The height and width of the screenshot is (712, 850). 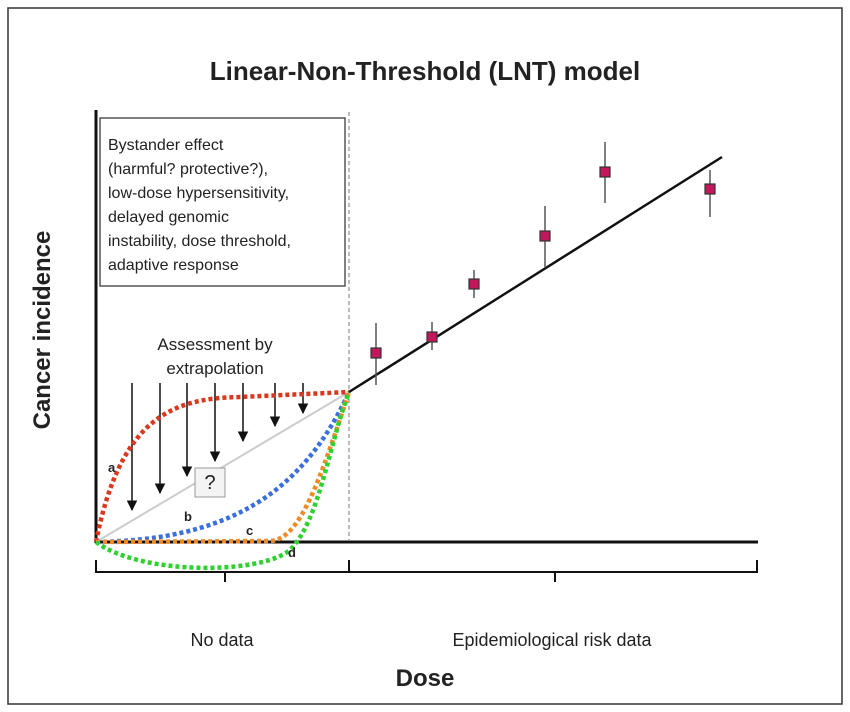 What do you see at coordinates (42, 330) in the screenshot?
I see `y-axis-label: Cancer incidence` at bounding box center [42, 330].